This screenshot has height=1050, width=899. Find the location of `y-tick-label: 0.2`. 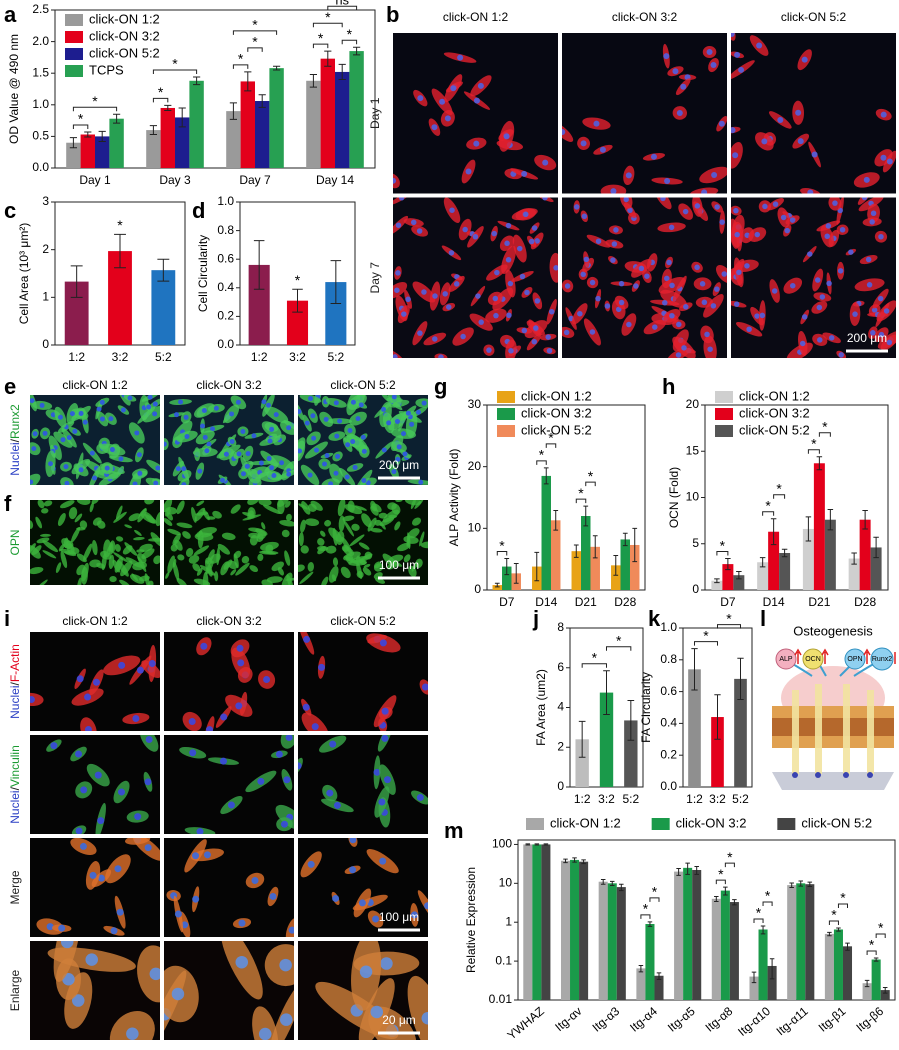

y-tick-label: 0.2 is located at coordinates (668, 754).